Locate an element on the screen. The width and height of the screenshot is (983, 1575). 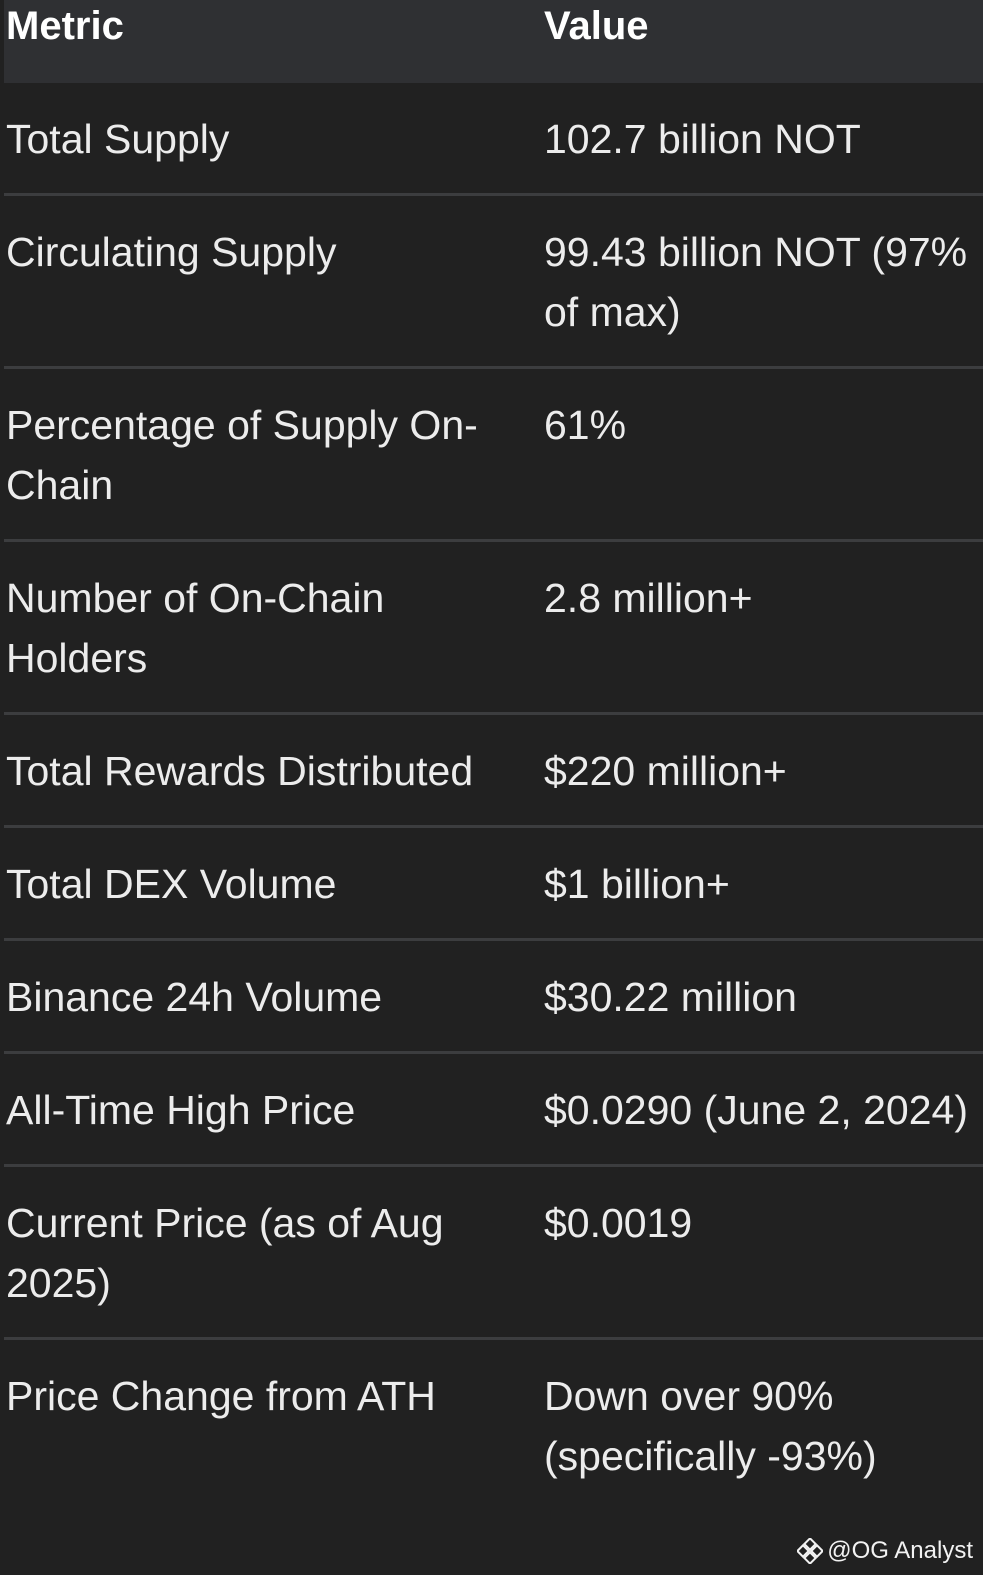
table-row: Current Price (as of Aug 2025) $0.0019 is located at coordinates (493, 1252).